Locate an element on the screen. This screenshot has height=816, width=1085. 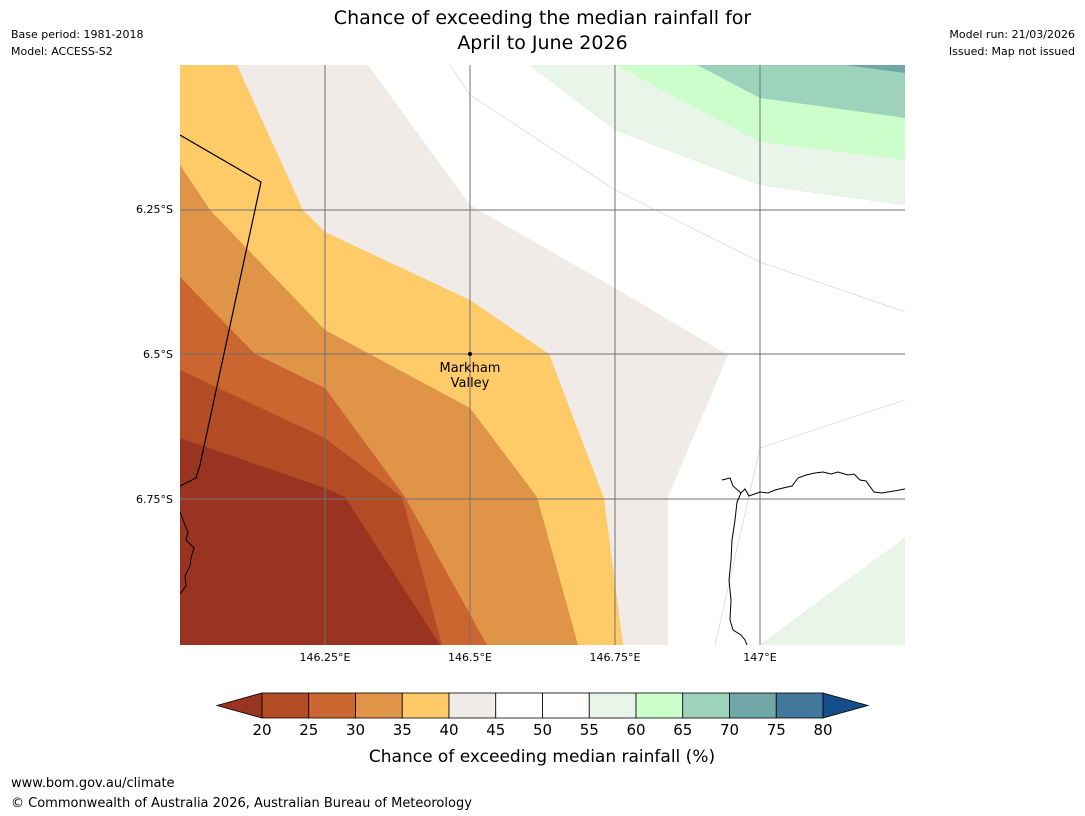
lon-label-3: 146.75°E is located at coordinates (615, 657).